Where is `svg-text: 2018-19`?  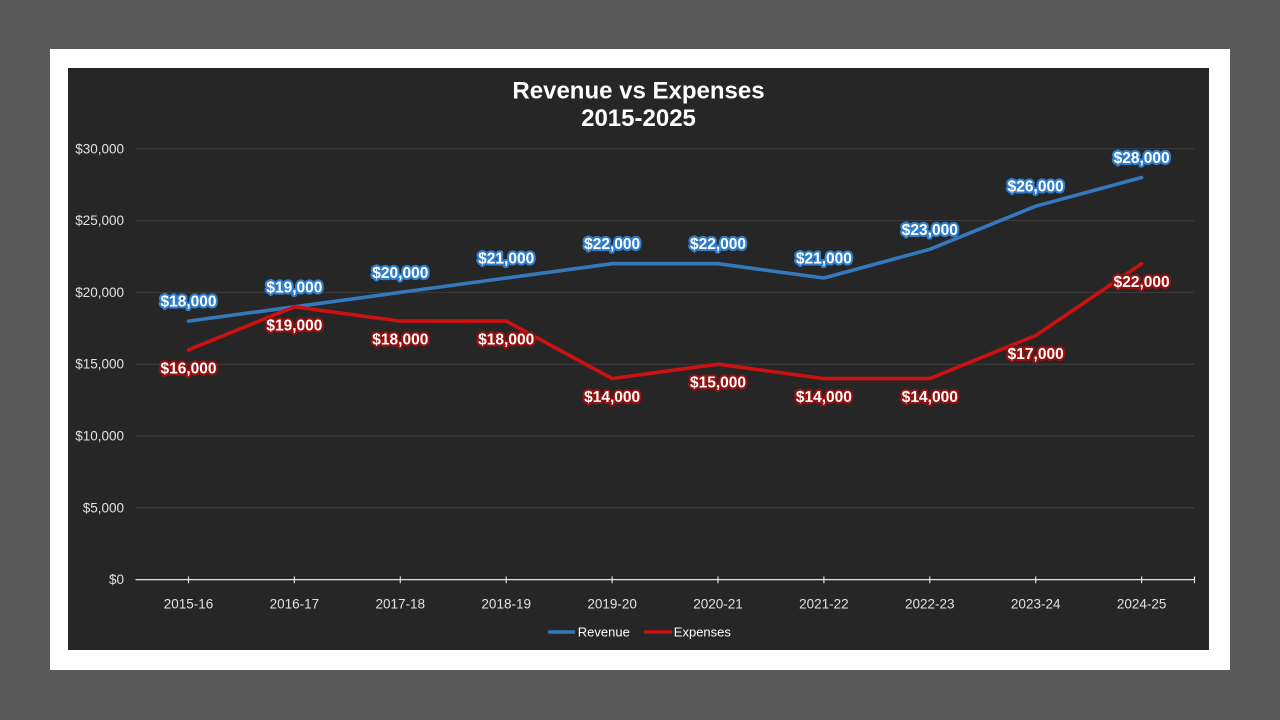
svg-text: 2018-19 is located at coordinates (506, 604).